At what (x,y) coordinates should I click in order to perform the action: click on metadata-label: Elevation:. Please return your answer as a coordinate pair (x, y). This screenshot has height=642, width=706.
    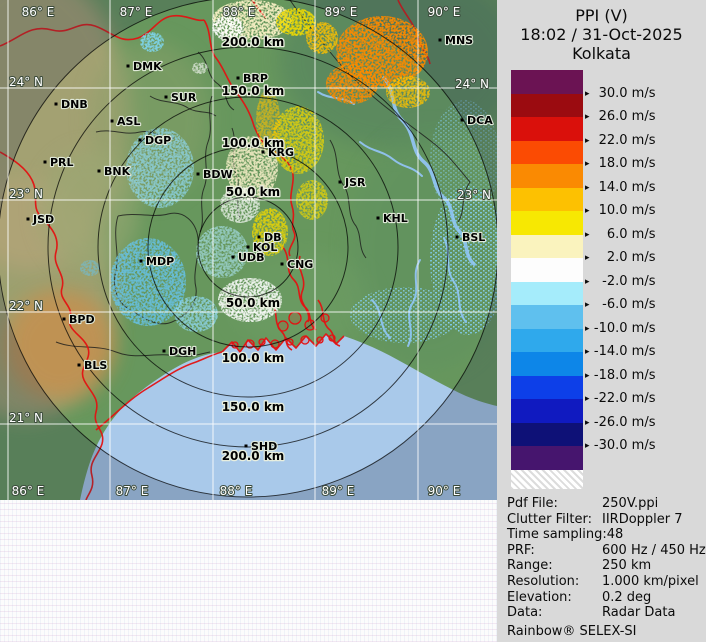
    Looking at the image, I should click on (539, 597).